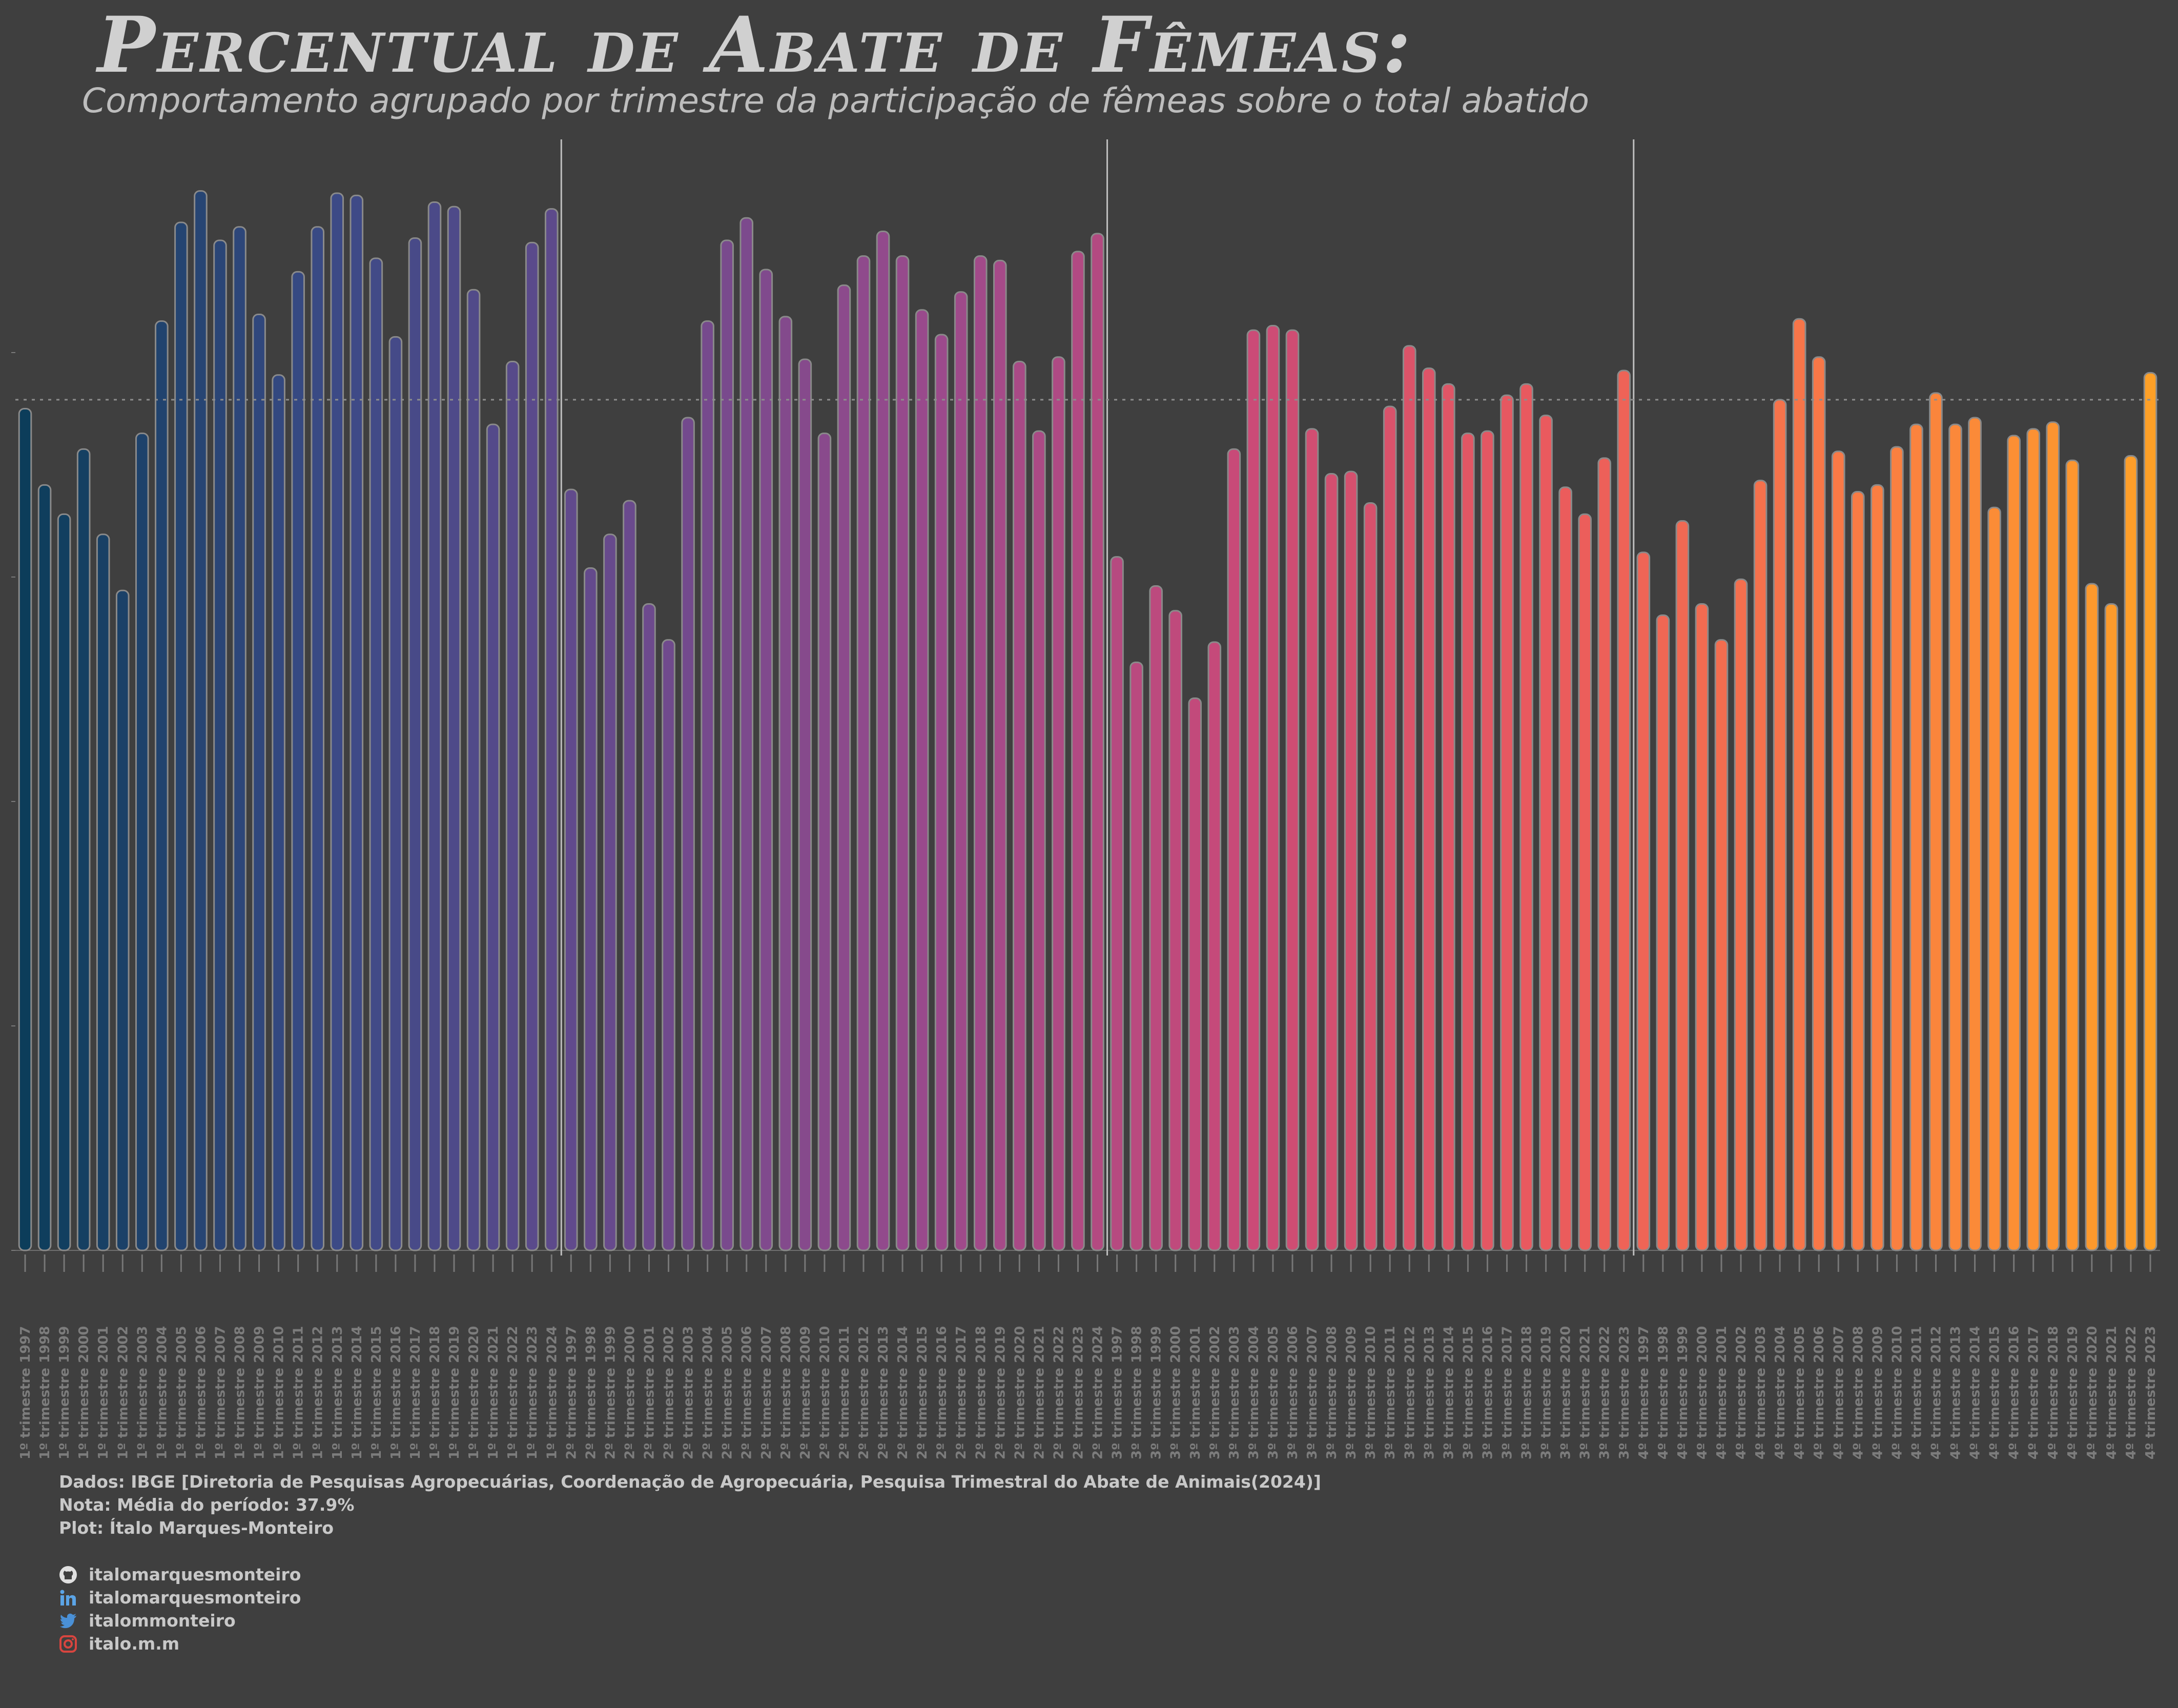  What do you see at coordinates (727, 1392) in the screenshot?
I see `x-tick-label: 2º trimestre 2005` at bounding box center [727, 1392].